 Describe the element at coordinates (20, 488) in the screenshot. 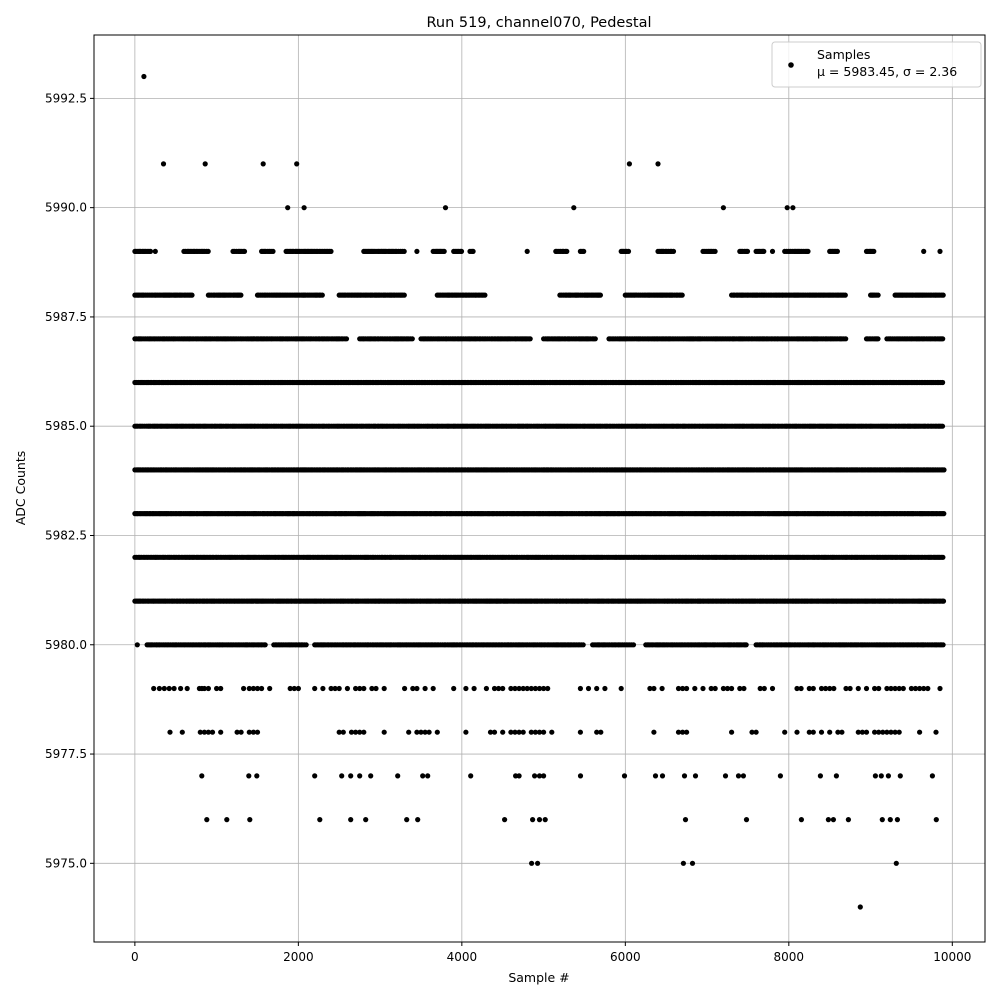

I see `y-axis-label: ADC Counts` at that location.